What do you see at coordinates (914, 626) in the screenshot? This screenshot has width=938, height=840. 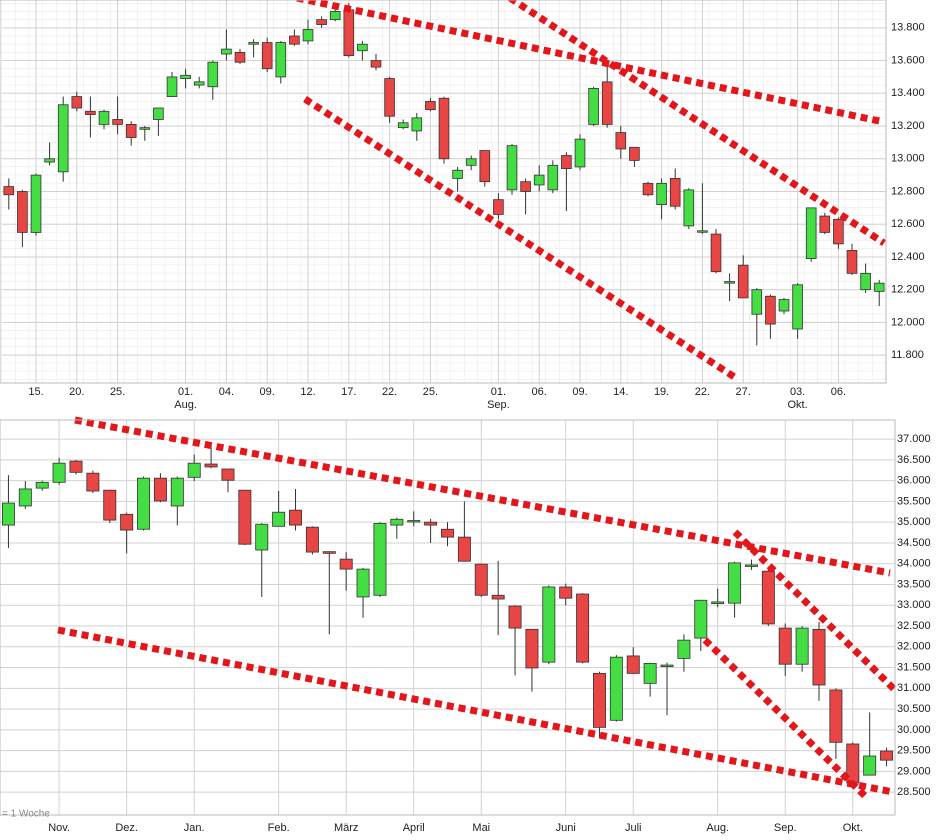 I see `y-tick-label: 32.500` at bounding box center [914, 626].